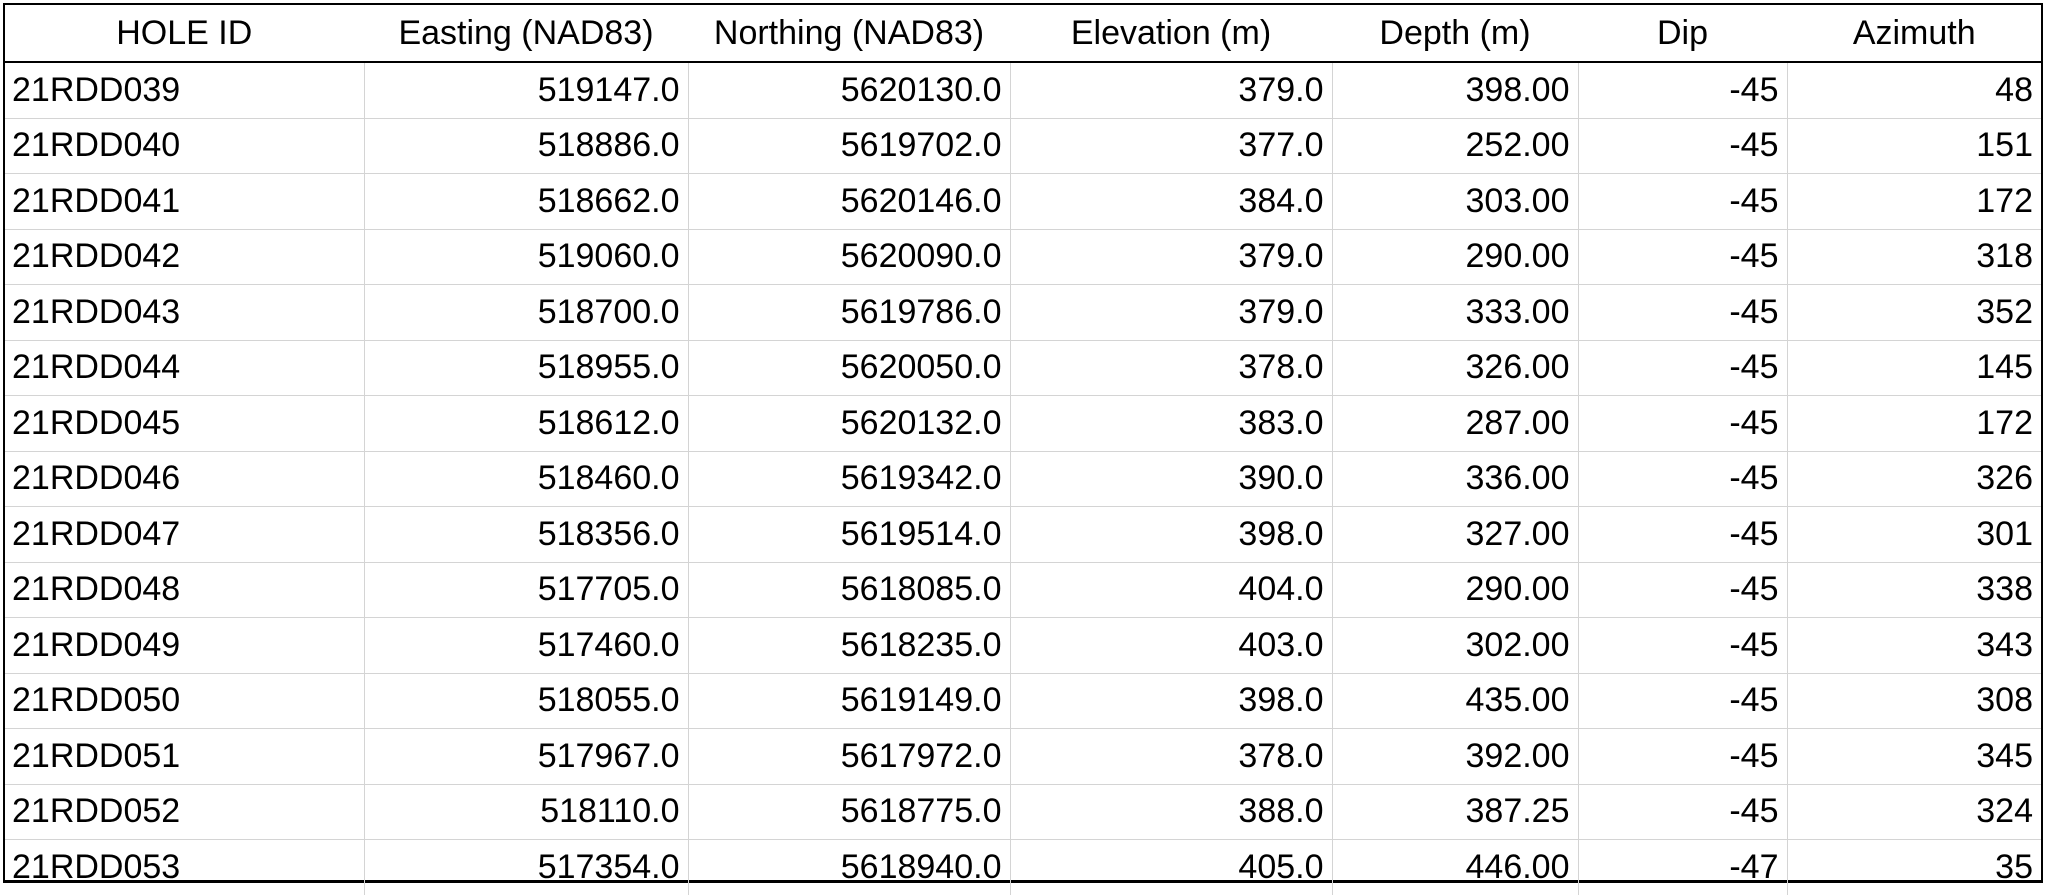 The image size is (2048, 895). What do you see at coordinates (1914, 534) in the screenshot?
I see `azimuth-cell: 301` at bounding box center [1914, 534].